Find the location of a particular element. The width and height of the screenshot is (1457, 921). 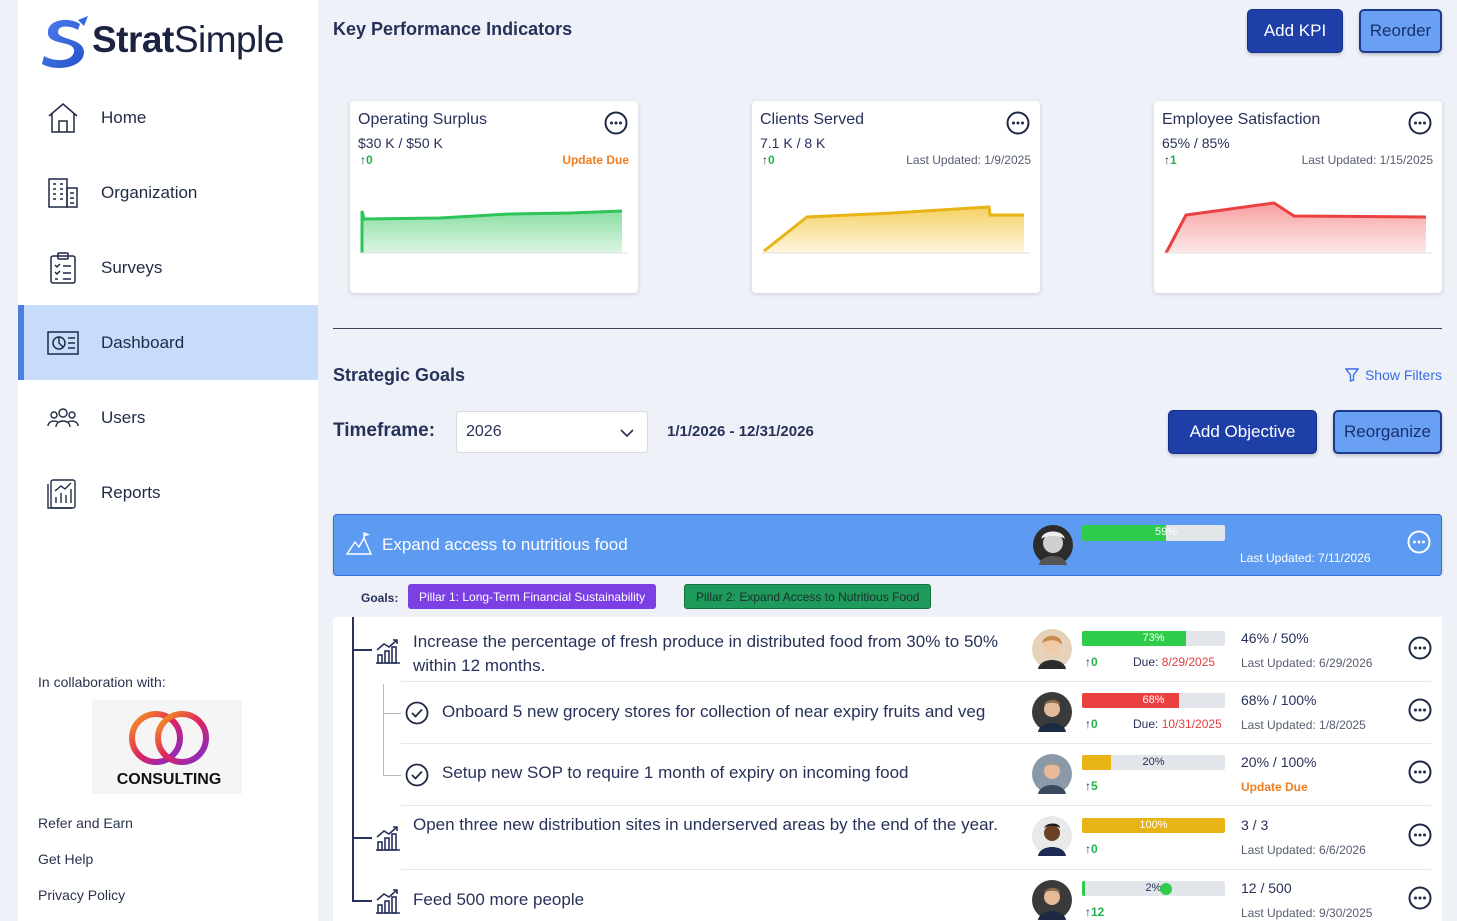

kpi-trend: ↑1 is located at coordinates (1170, 160).